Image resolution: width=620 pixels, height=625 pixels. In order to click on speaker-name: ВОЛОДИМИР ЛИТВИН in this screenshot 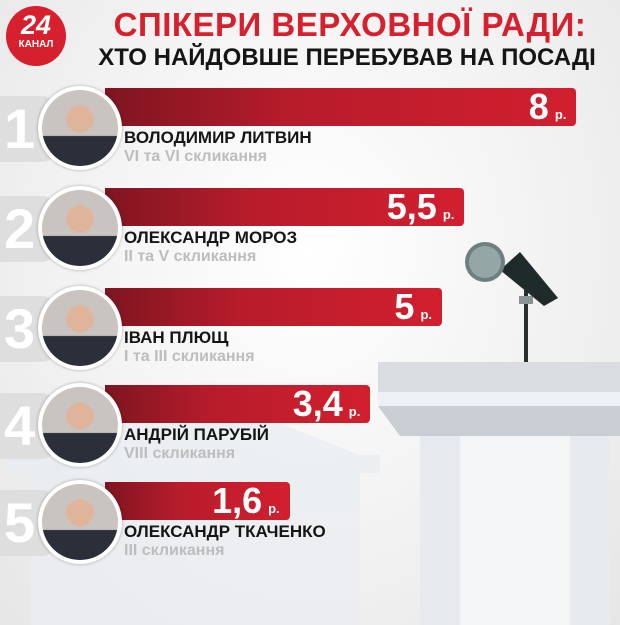, I will do `click(218, 137)`.